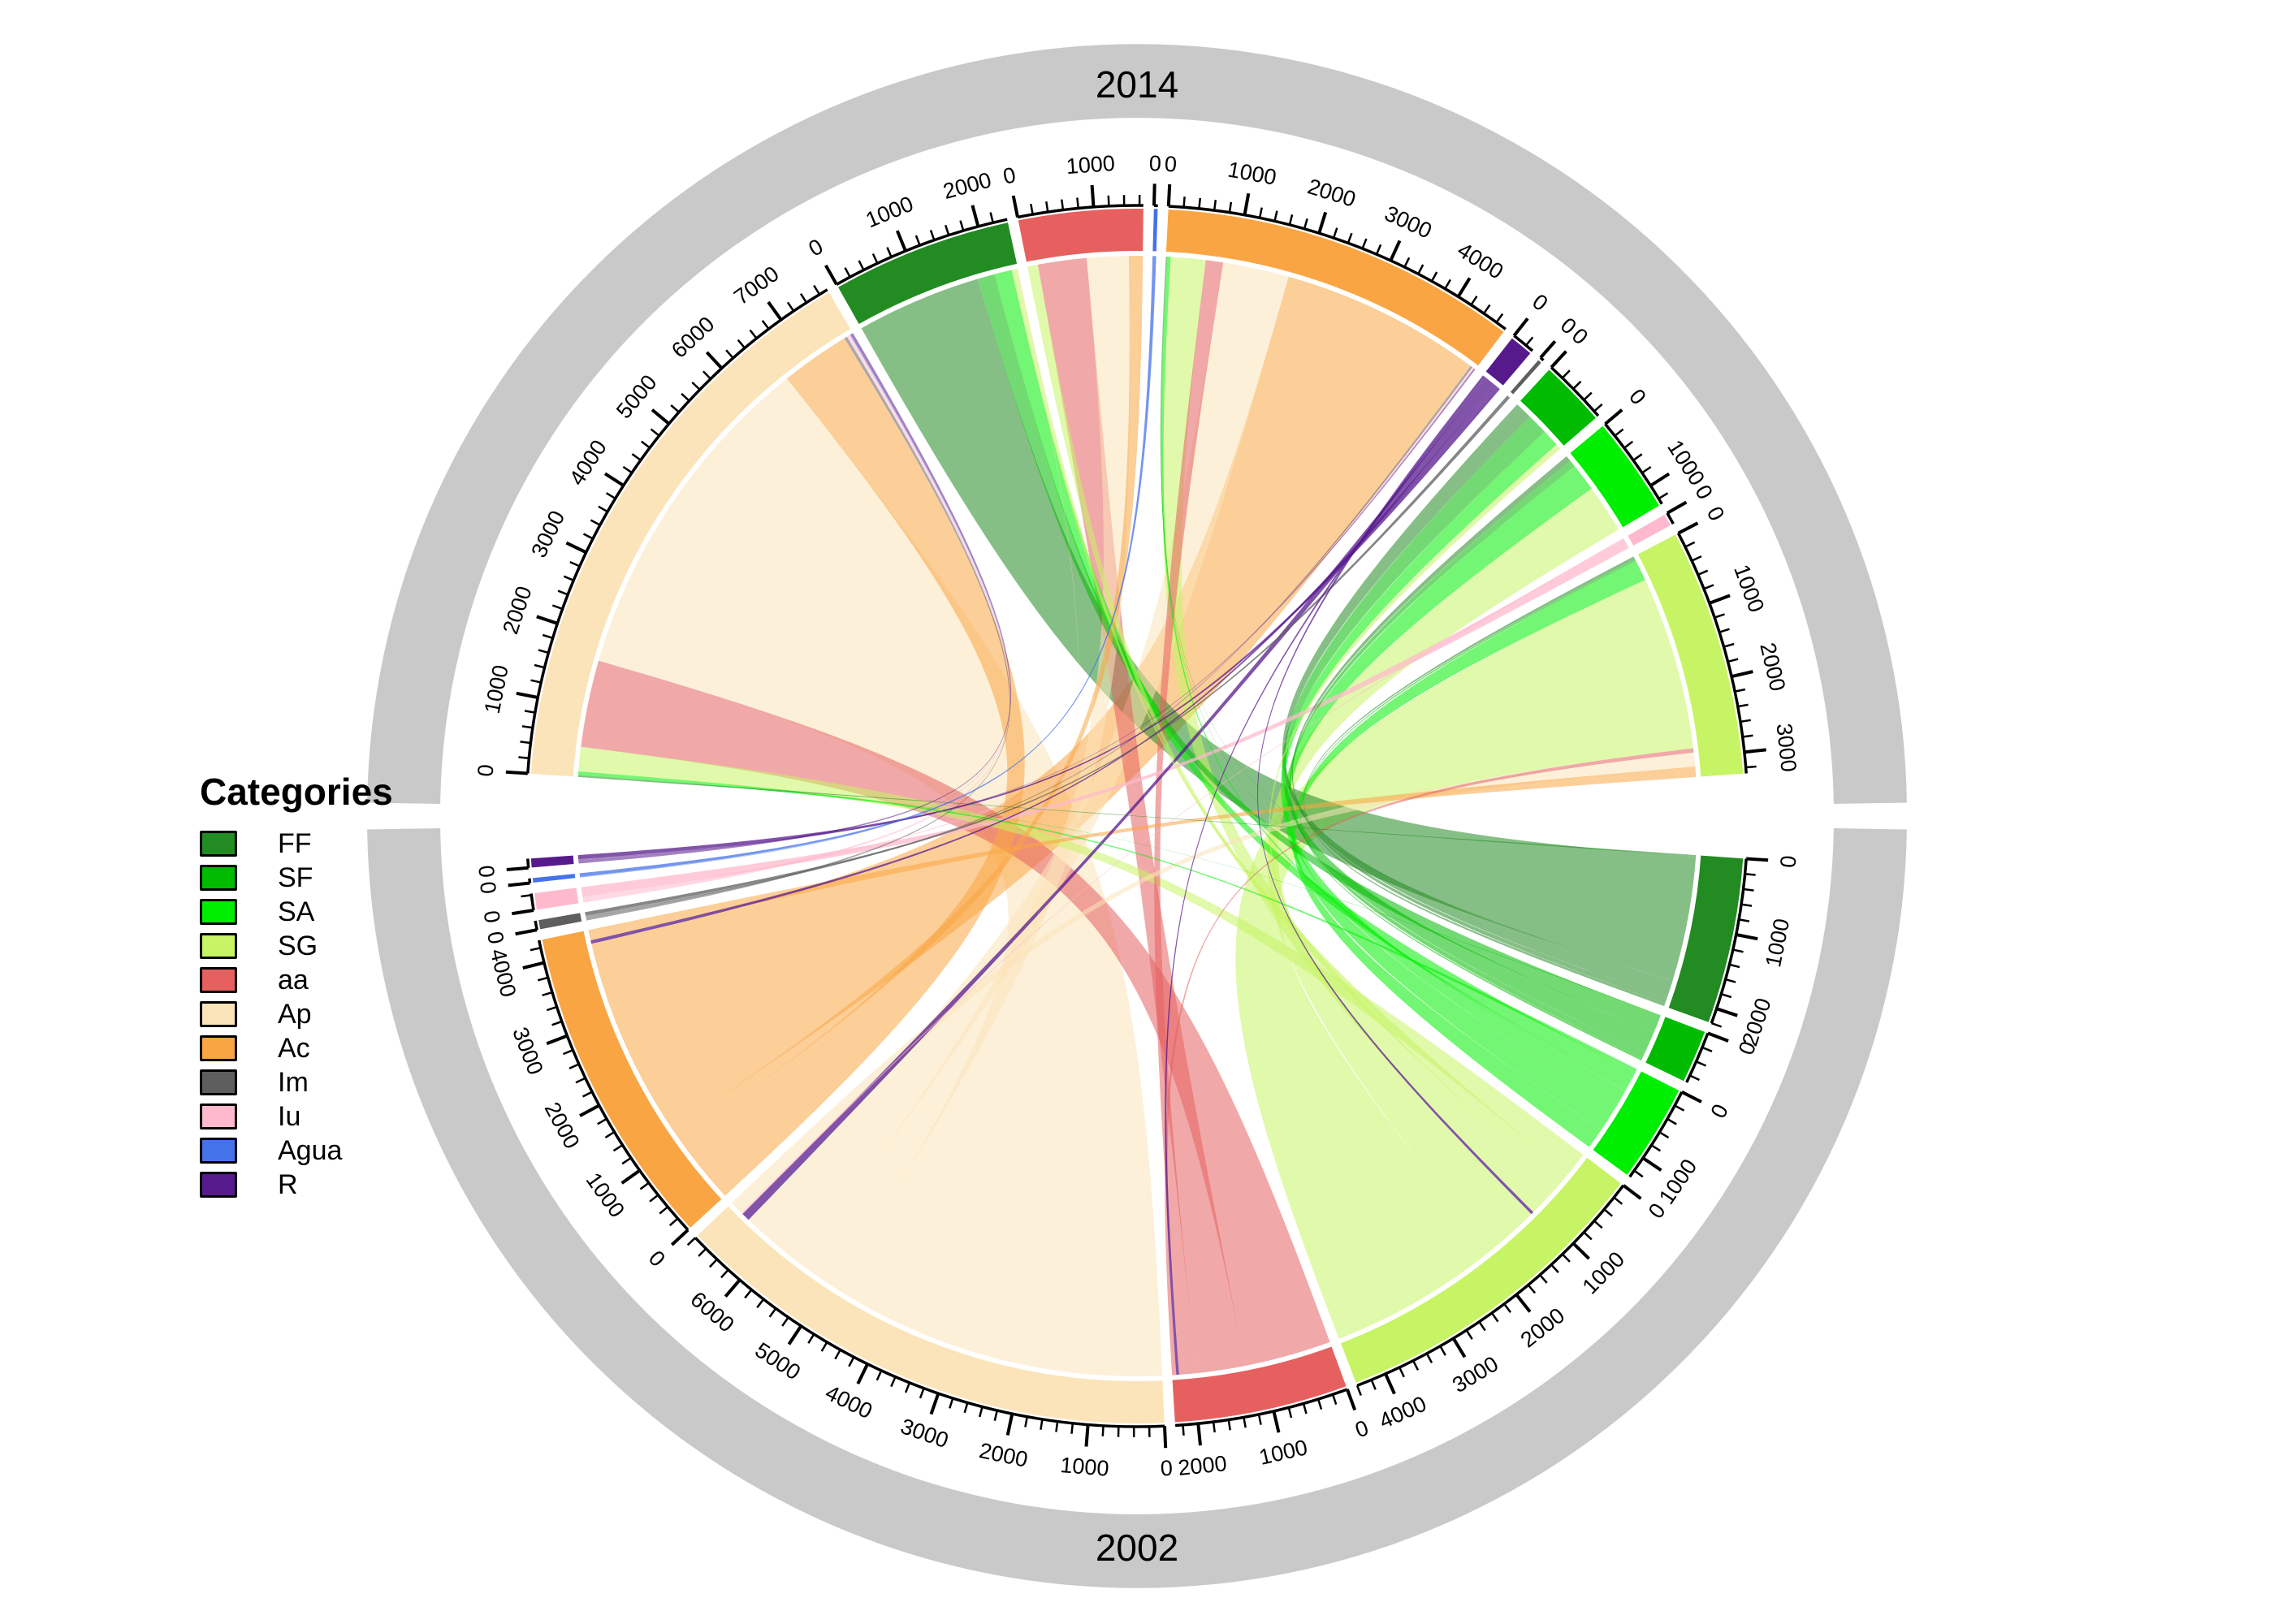 This screenshot has height=1624, width=2274. I want to click on legend-item-label: aa, so click(293, 980).